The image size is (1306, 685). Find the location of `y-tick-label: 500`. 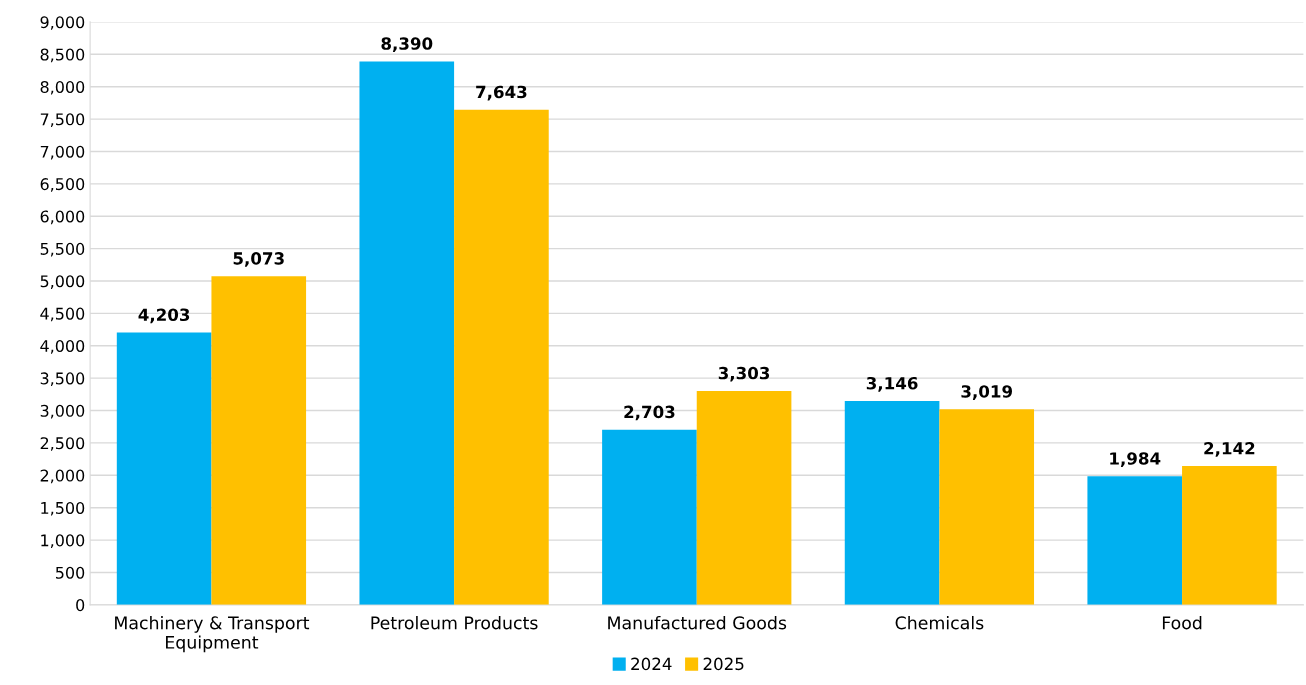

y-tick-label: 500 is located at coordinates (70, 572).